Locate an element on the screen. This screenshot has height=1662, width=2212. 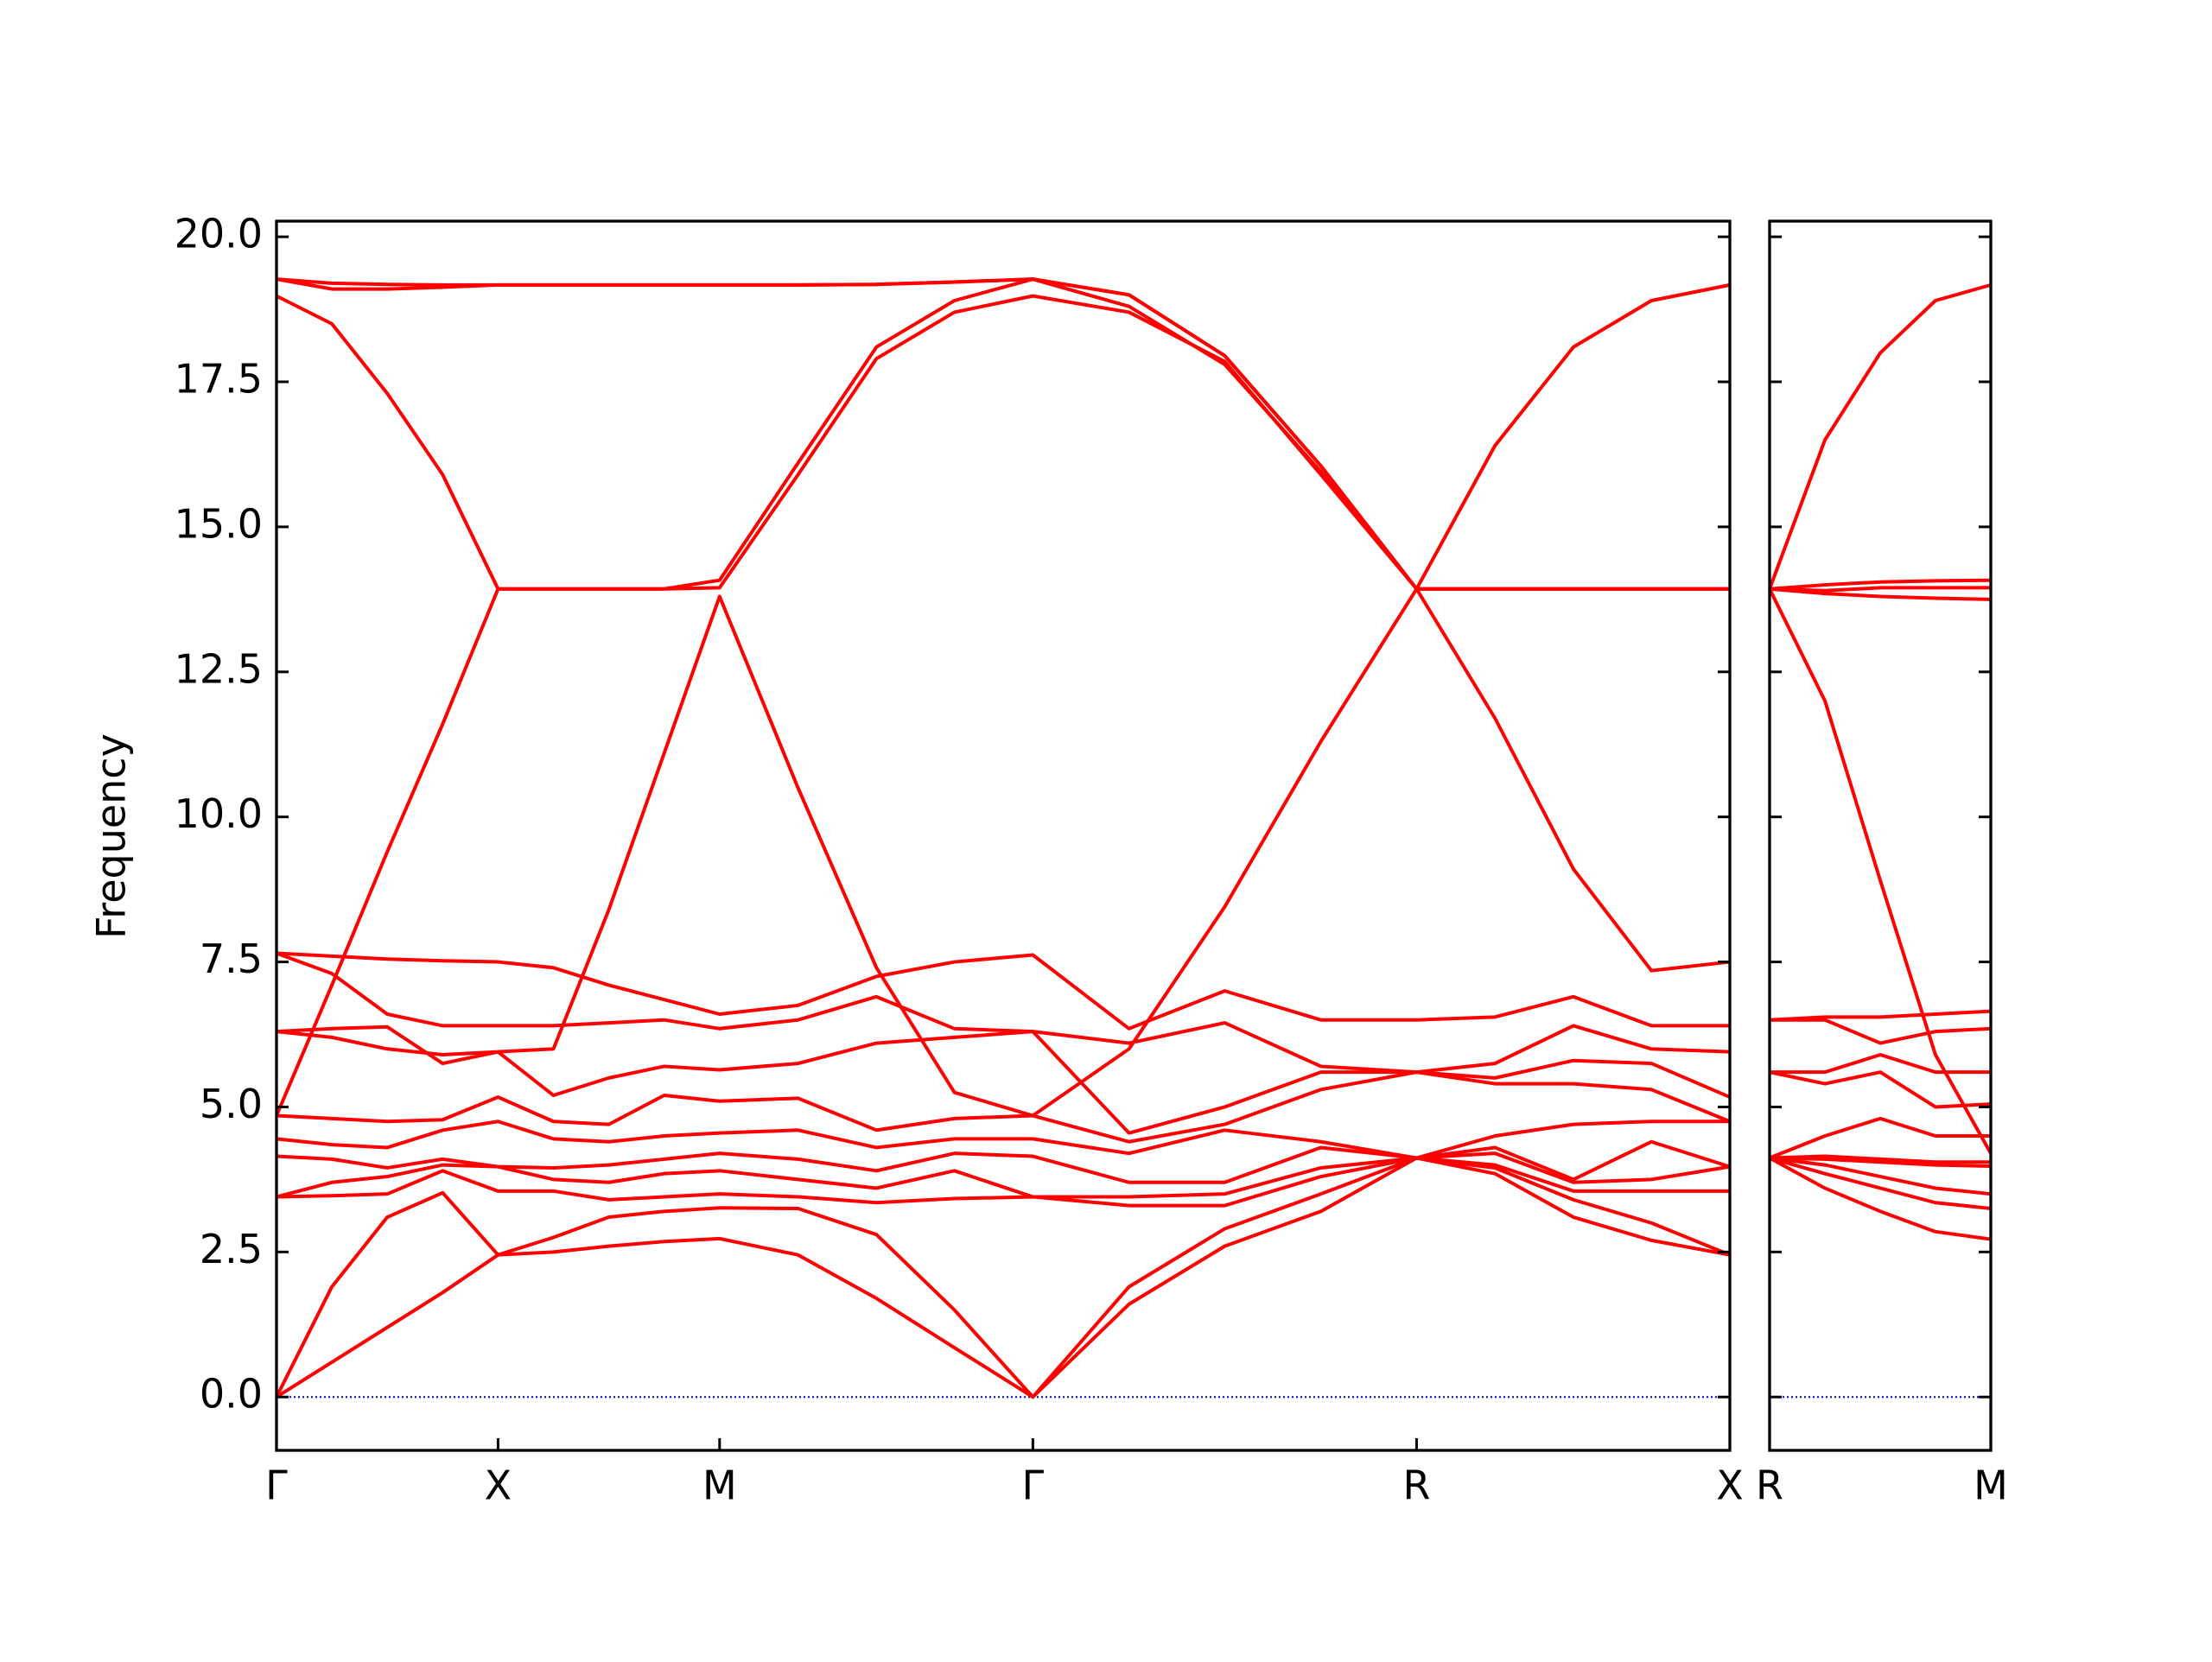
y-tick-label: 12.5 is located at coordinates (219, 668).